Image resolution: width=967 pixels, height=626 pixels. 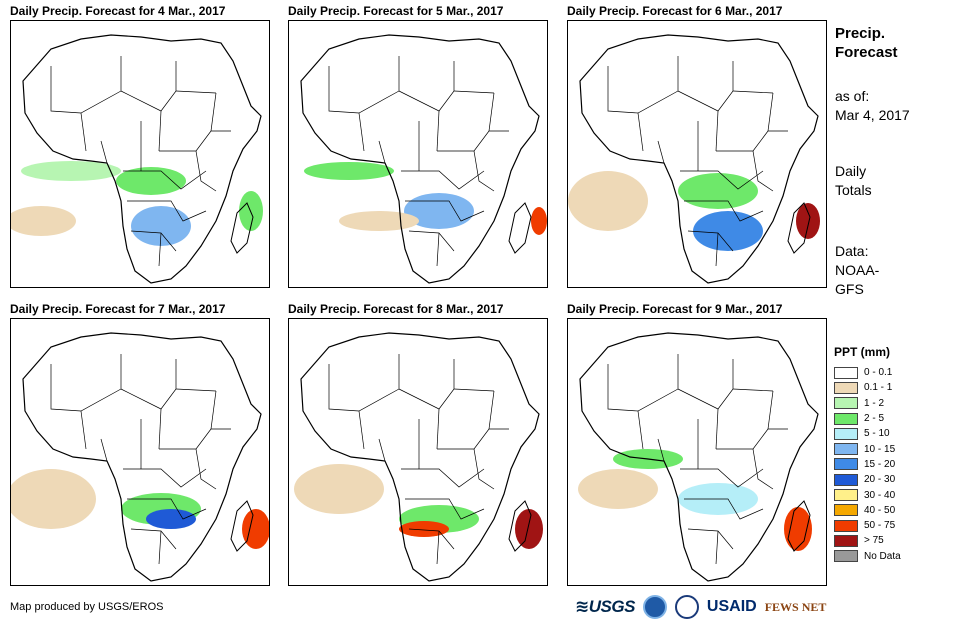 I want to click on as-of-date: Mar 4, 2017, so click(x=872, y=115).